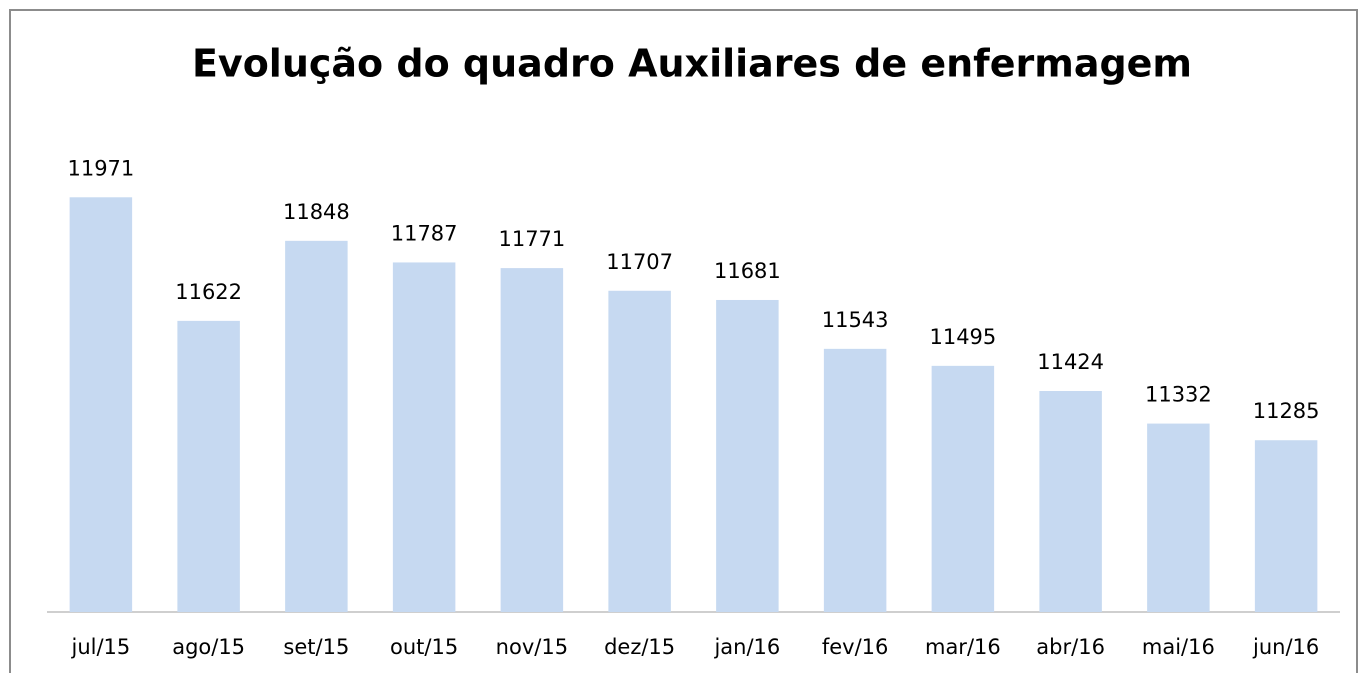 The height and width of the screenshot is (673, 1362). Describe the element at coordinates (532, 647) in the screenshot. I see `x-tick-label: nov/15` at that location.